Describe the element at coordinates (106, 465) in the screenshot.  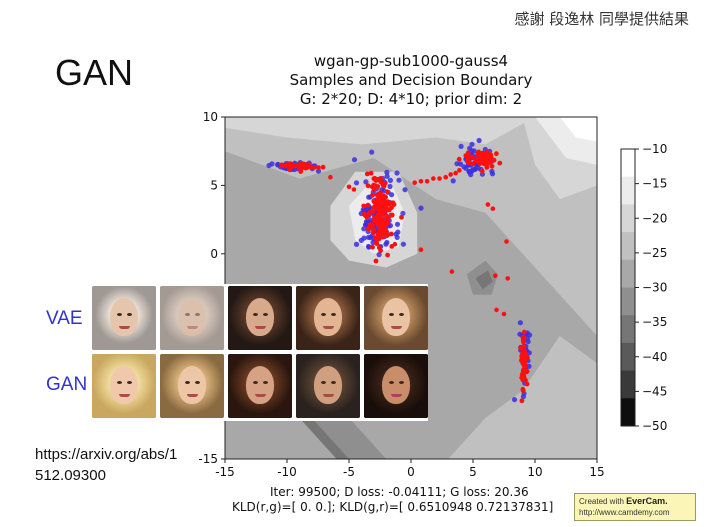
I see `paper-link: https://arxiv.org/abs/1512.09300` at that location.